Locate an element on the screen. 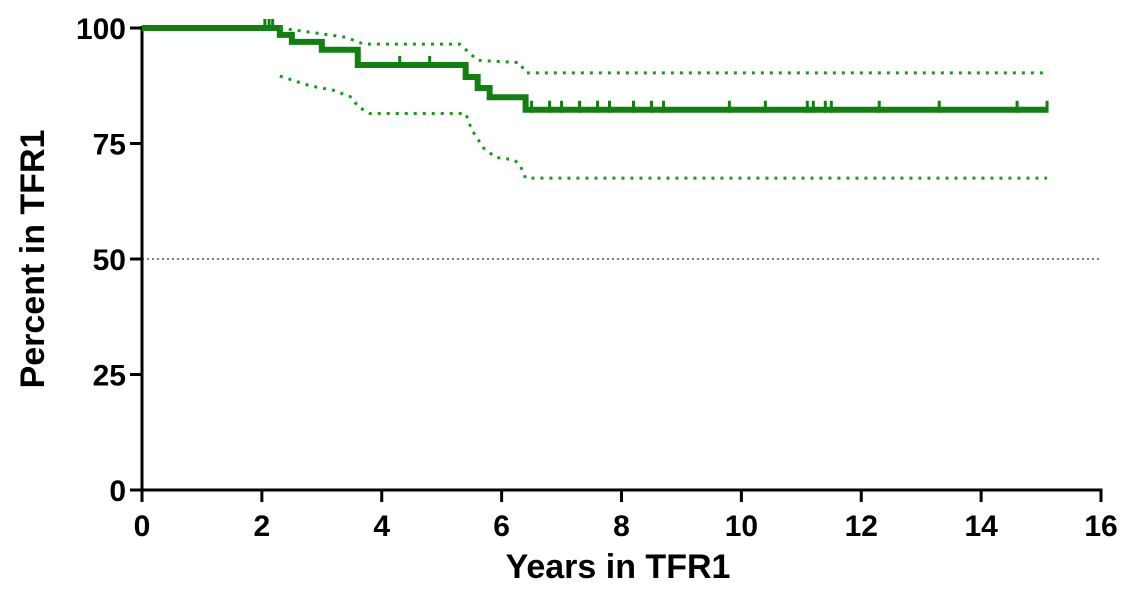 This screenshot has height=595, width=1121. x-tick-label: 12 is located at coordinates (861, 526).